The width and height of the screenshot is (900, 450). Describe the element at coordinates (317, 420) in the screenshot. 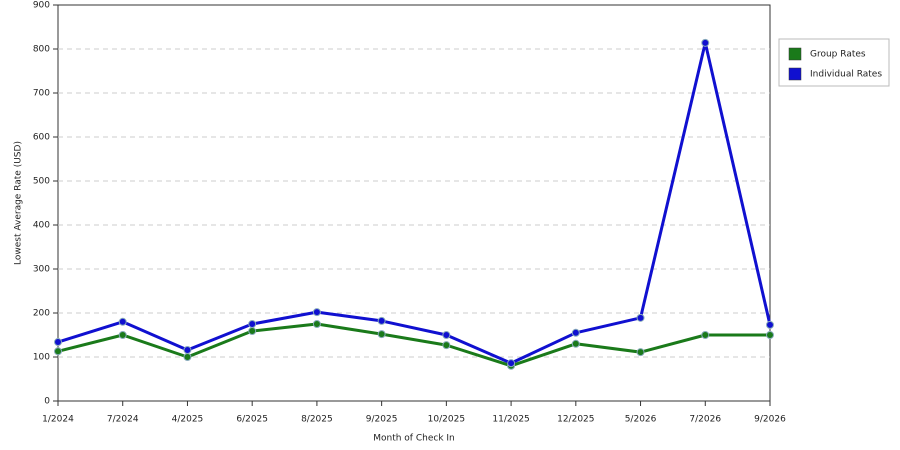

I see `x-tick-label: 8/2025` at that location.